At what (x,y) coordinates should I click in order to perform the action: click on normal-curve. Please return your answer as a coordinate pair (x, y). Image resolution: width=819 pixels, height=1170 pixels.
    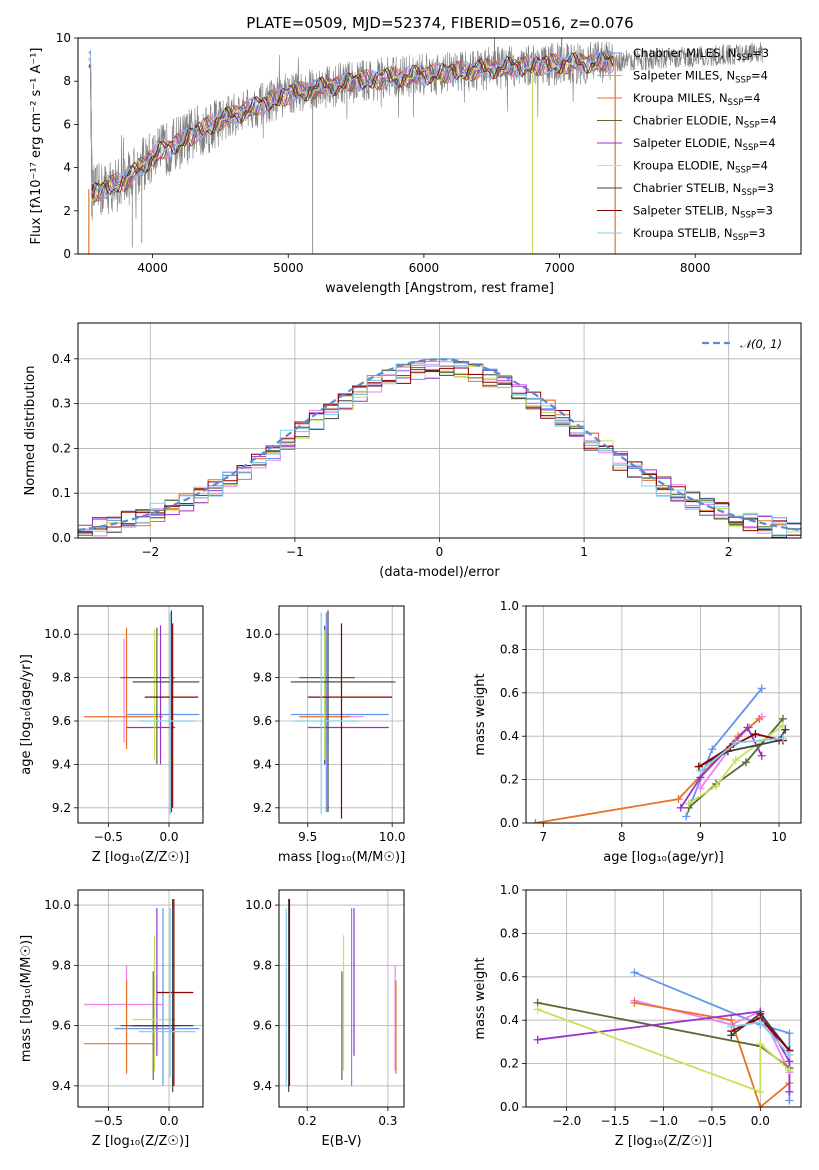
    Looking at the image, I should click on (439, 445).